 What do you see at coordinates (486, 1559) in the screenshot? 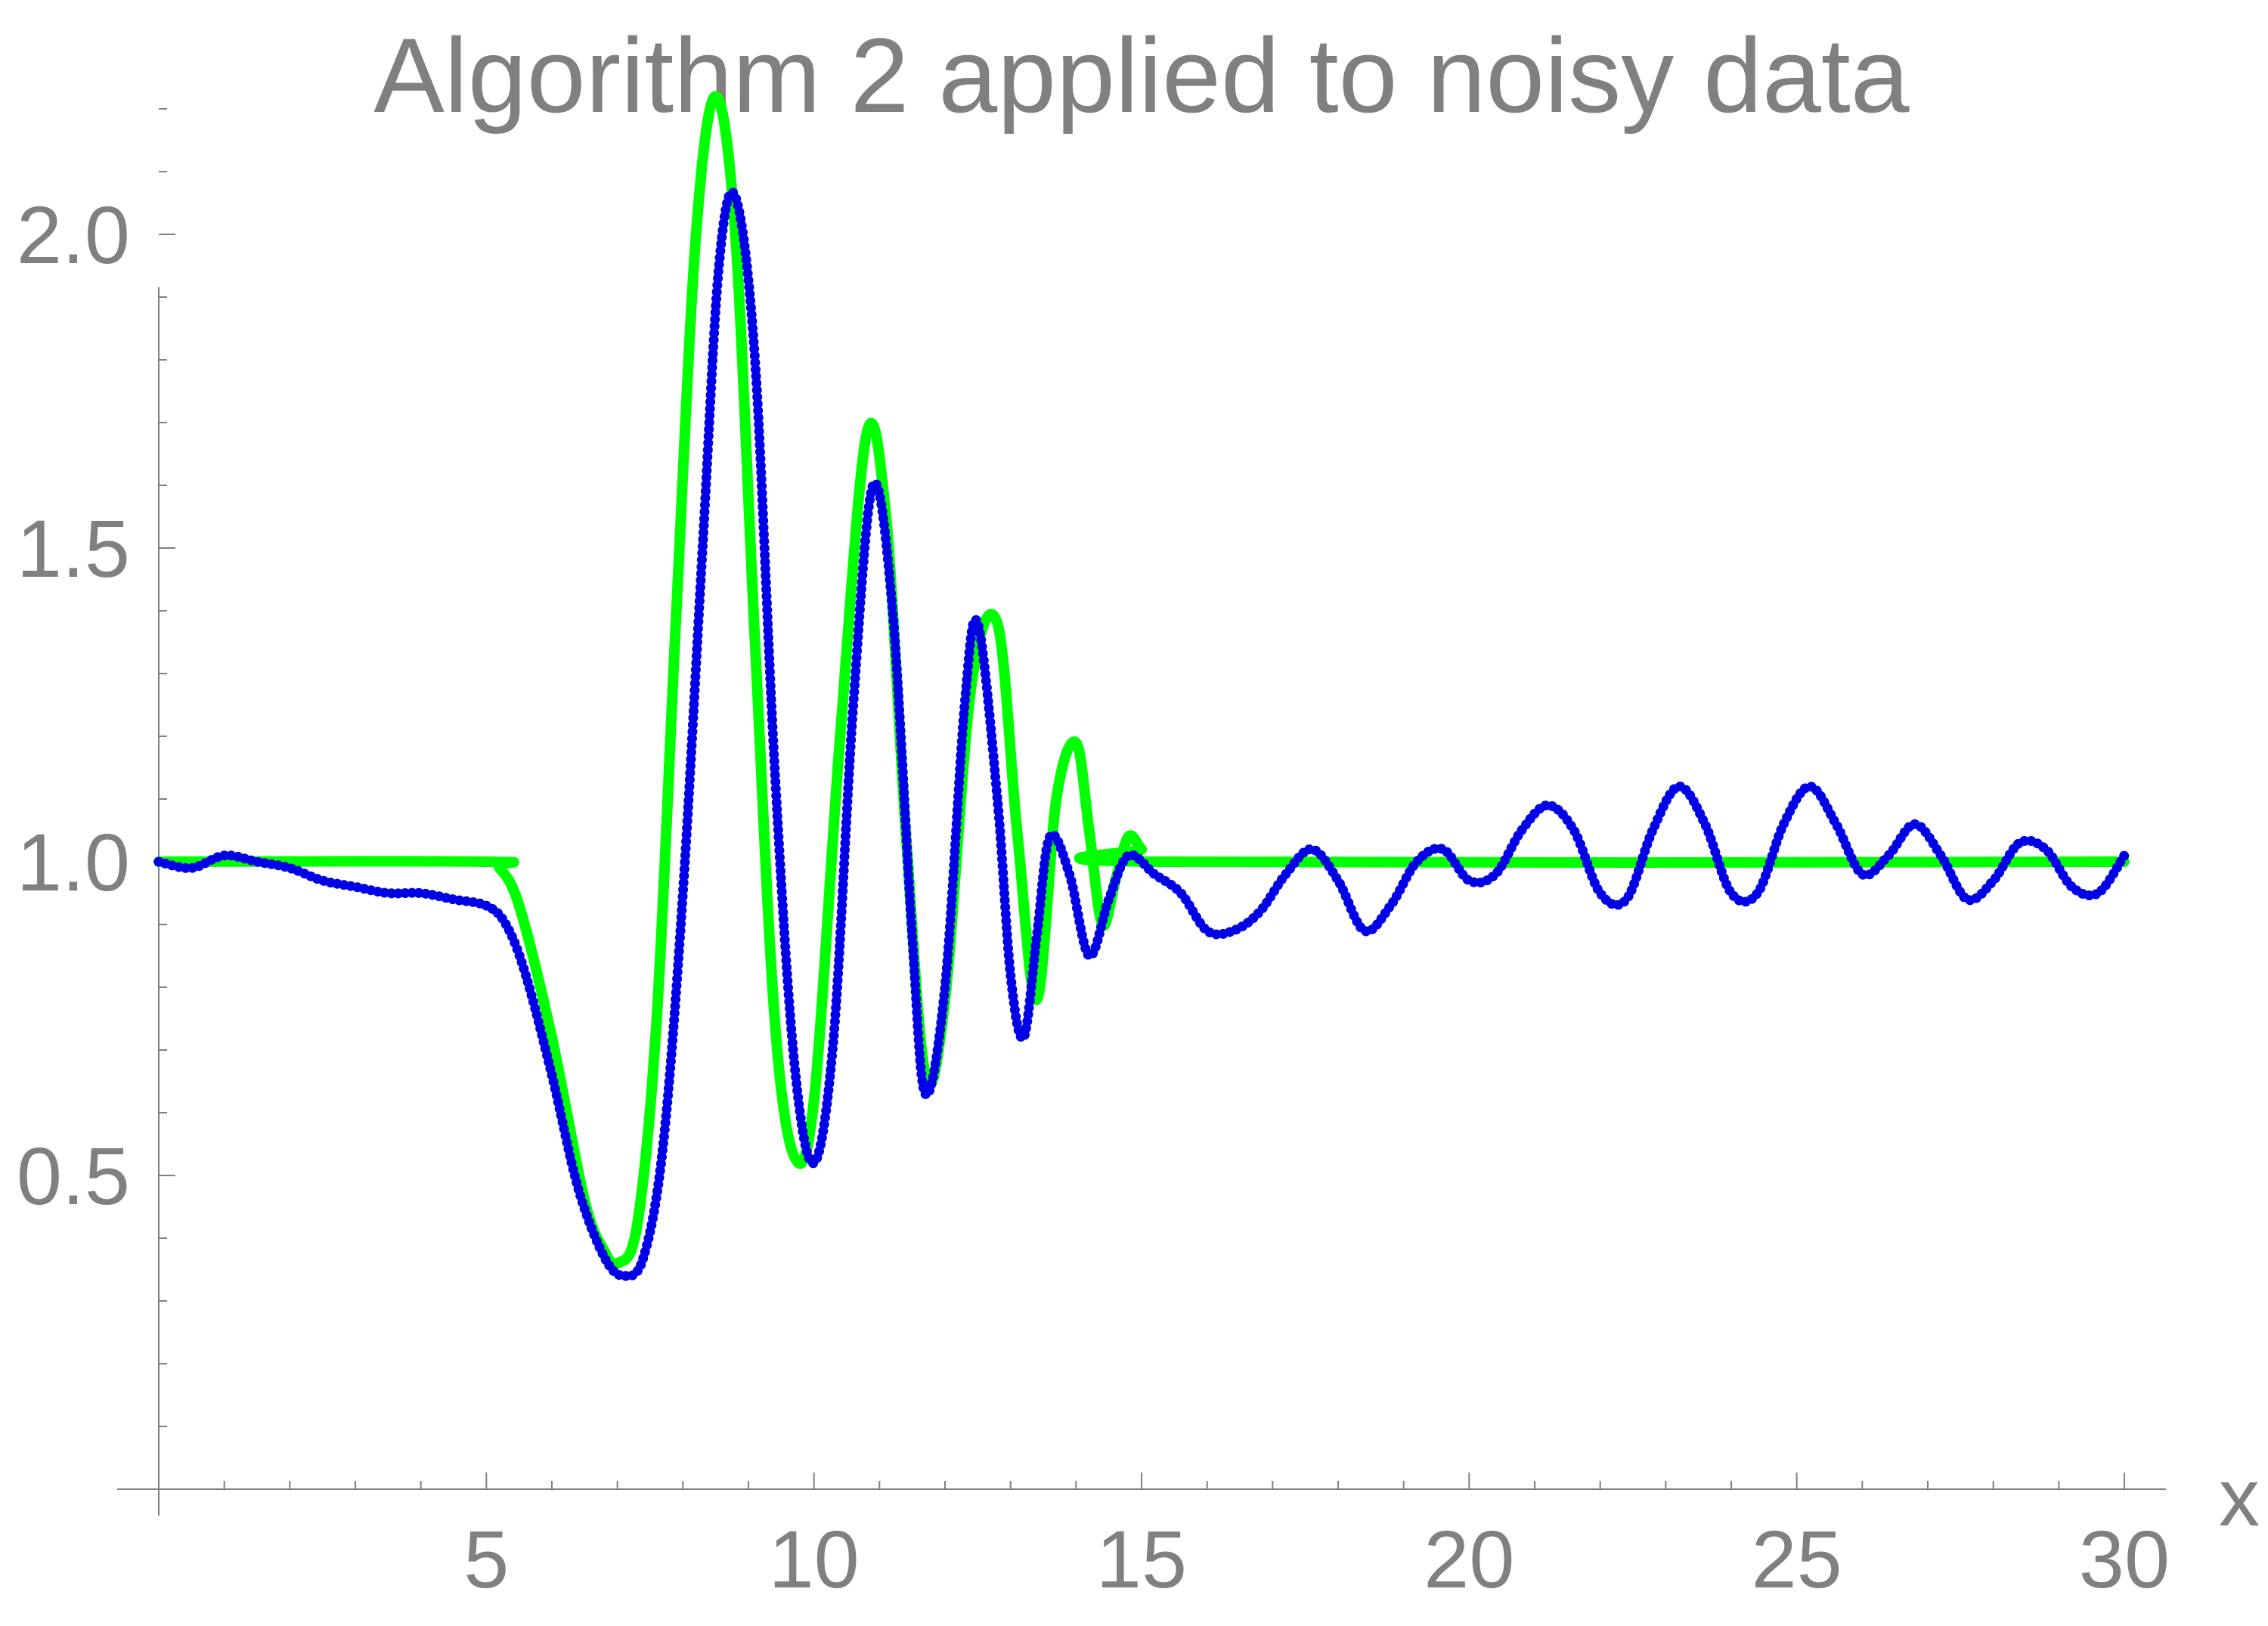
I see `x-tick-label: 5` at bounding box center [486, 1559].